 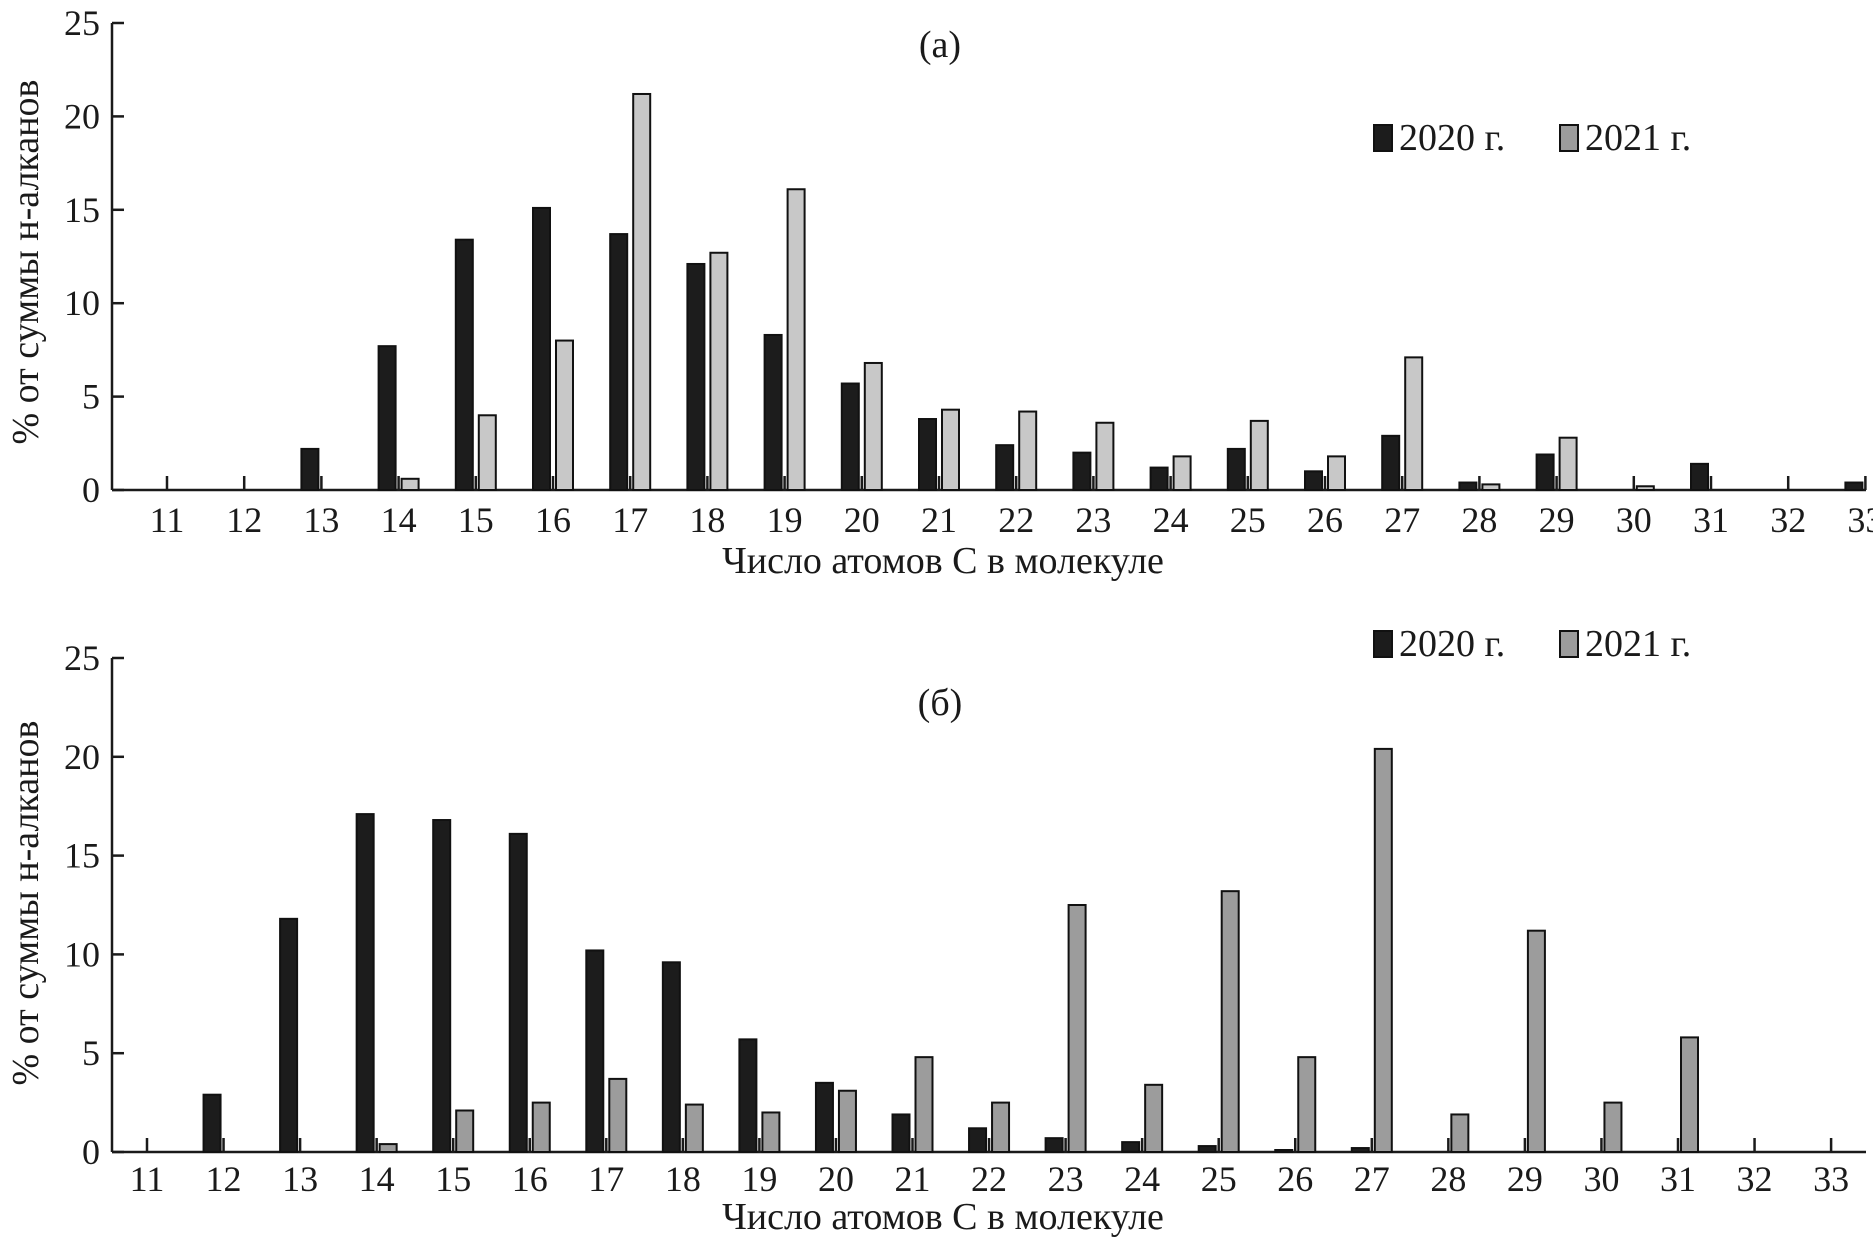 I want to click on x-tick-label-b: 13, so click(x=300, y=1179).